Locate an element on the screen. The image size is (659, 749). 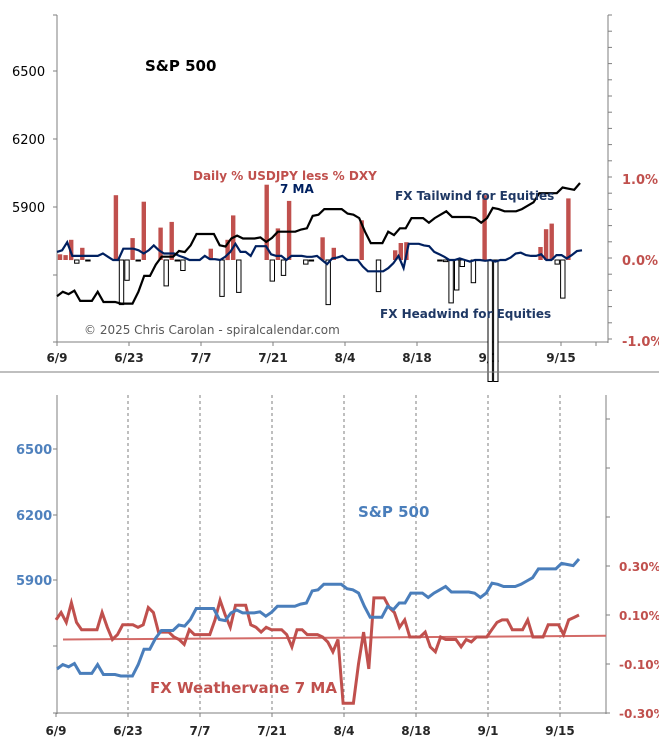
right-tick-label: -1.0% is located at coordinates (640, 342).